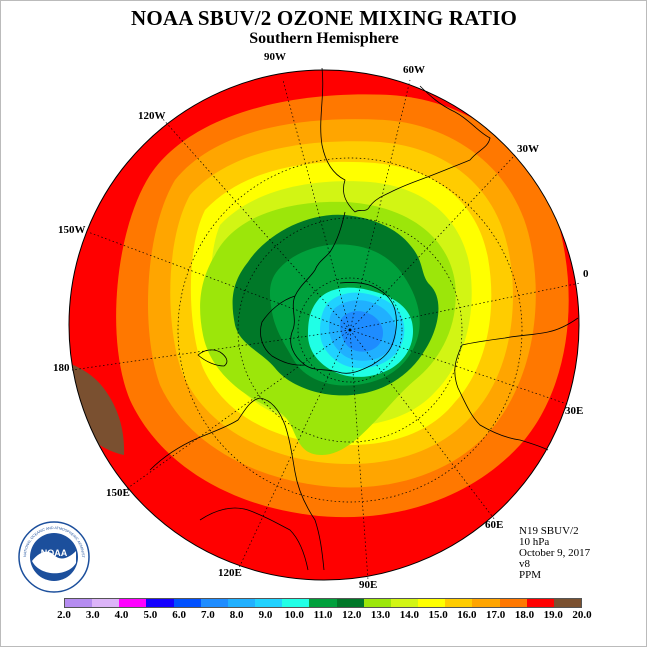  Describe the element at coordinates (432, 242) in the screenshot. I see `meridian-30w` at that location.